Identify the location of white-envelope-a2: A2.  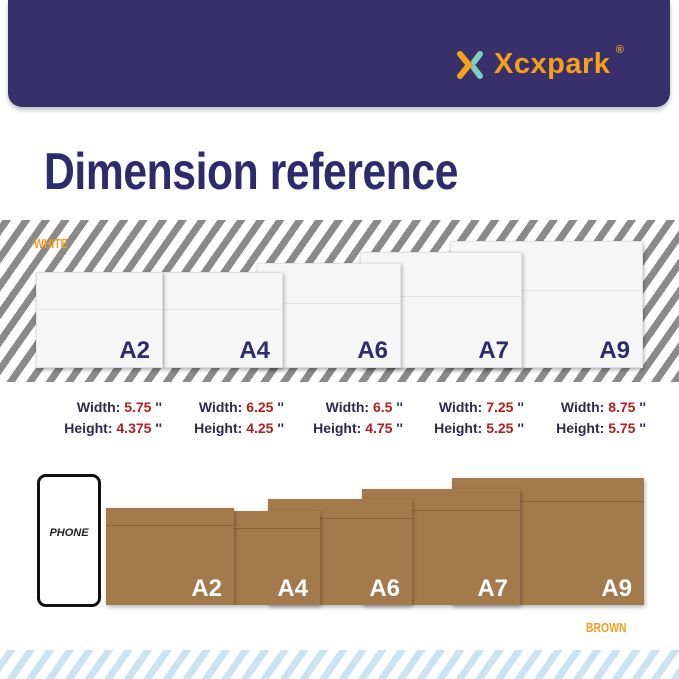
(99, 320).